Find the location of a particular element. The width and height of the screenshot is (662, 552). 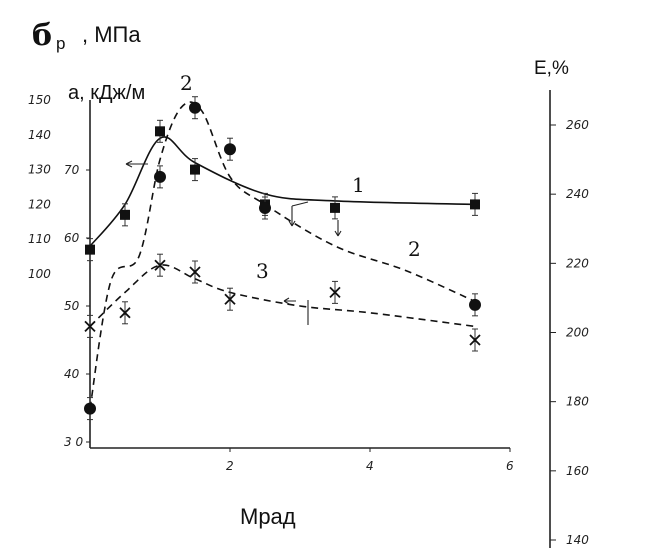

series-3-line is located at coordinates (282, 296).